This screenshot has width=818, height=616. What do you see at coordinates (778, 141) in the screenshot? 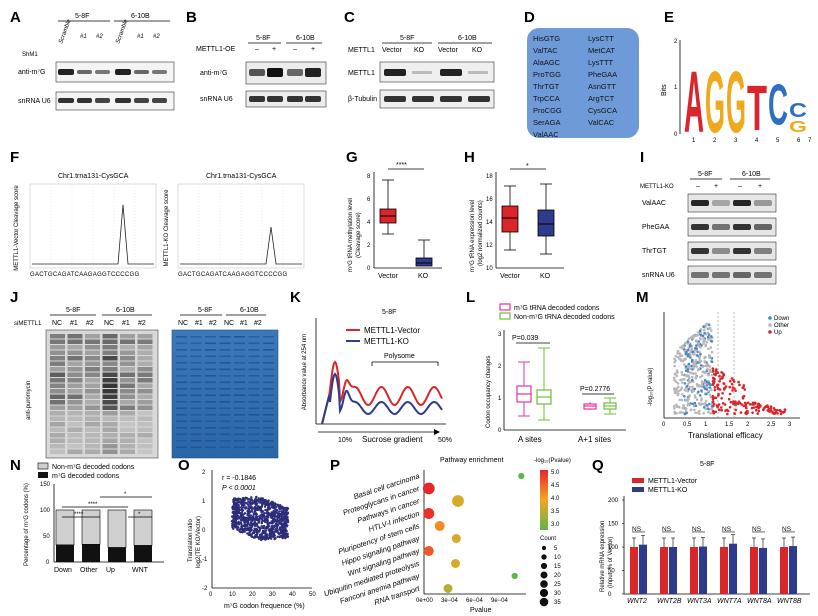
I see `x-tick-label: 5` at bounding box center [778, 141].